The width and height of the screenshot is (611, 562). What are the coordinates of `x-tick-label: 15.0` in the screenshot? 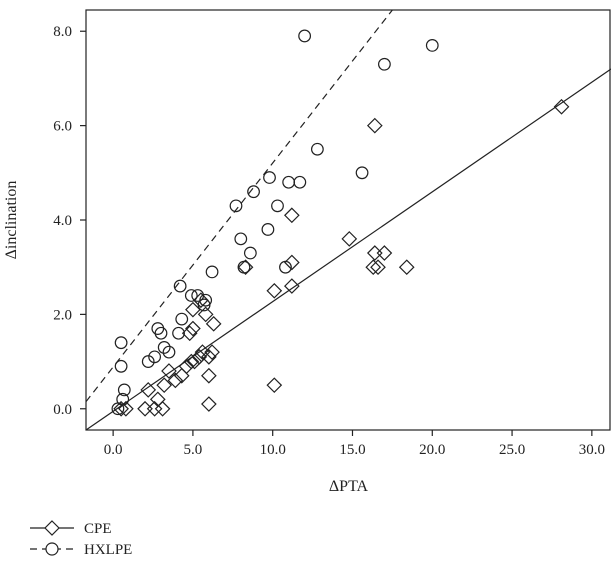 It's located at (352, 450).